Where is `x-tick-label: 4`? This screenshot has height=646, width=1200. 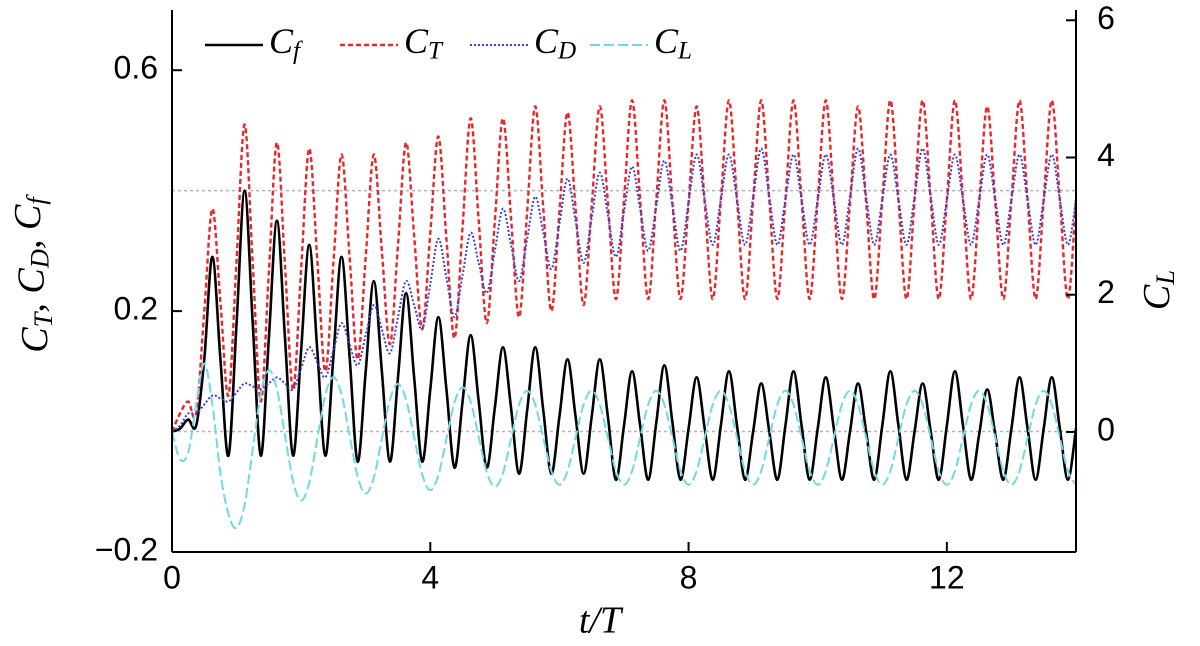 x-tick-label: 4 is located at coordinates (430, 577).